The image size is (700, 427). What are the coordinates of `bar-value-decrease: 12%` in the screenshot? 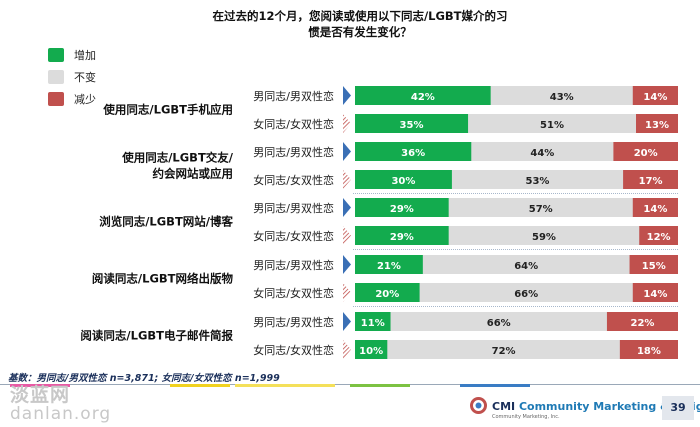 It's located at (659, 237).